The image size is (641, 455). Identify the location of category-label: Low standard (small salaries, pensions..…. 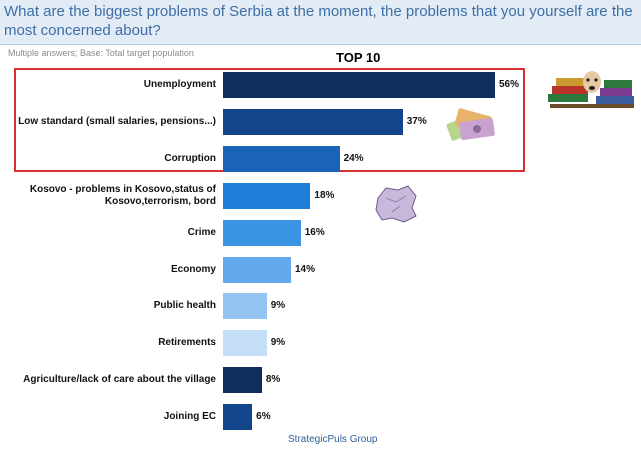
(117, 121).